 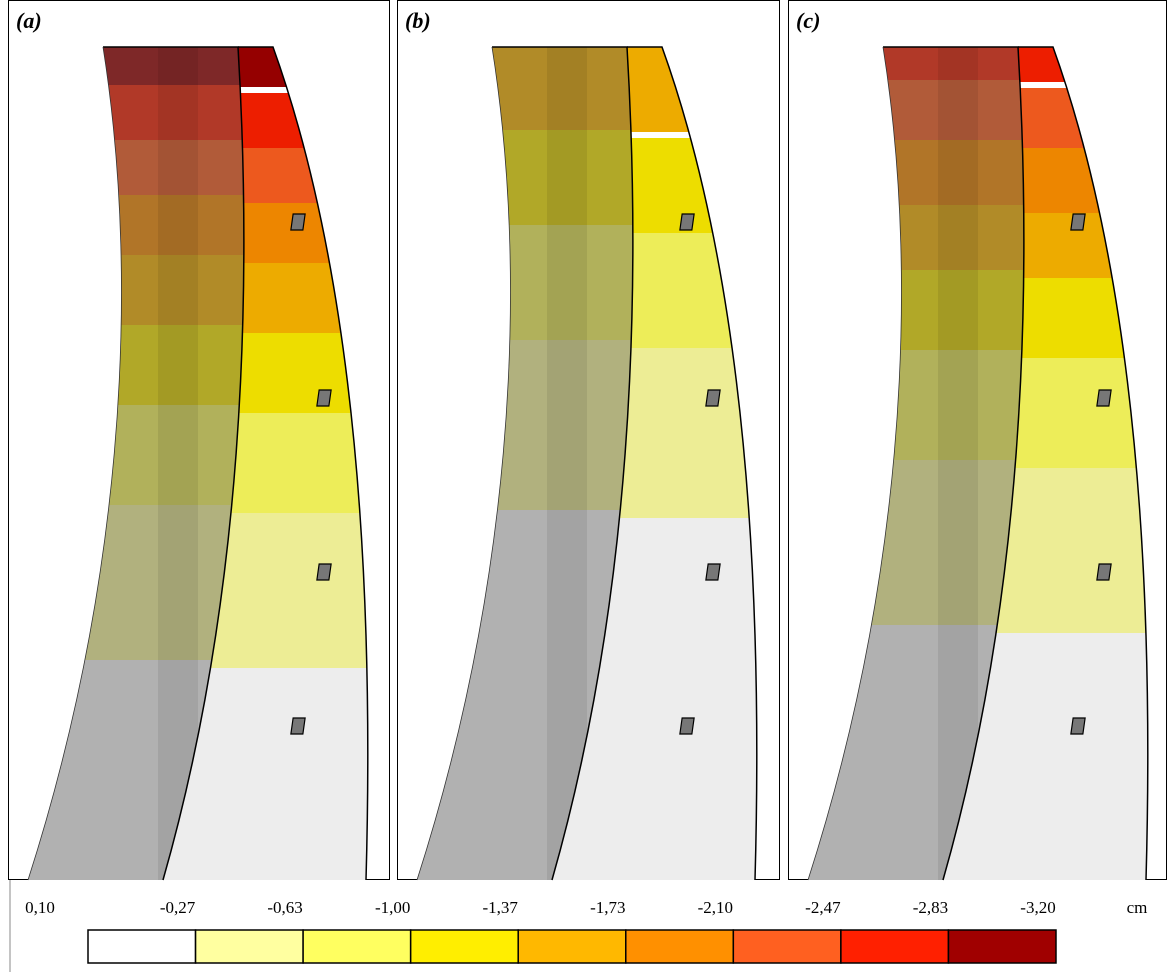 I want to click on legend-label: -1,73, so click(x=607, y=907).